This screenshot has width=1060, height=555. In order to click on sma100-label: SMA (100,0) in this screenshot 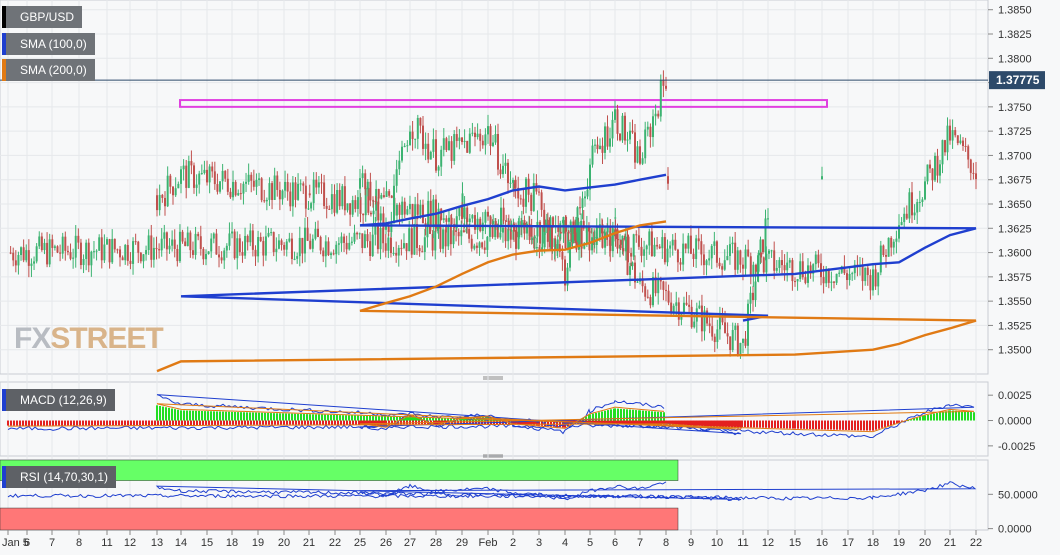, I will do `click(48, 44)`.